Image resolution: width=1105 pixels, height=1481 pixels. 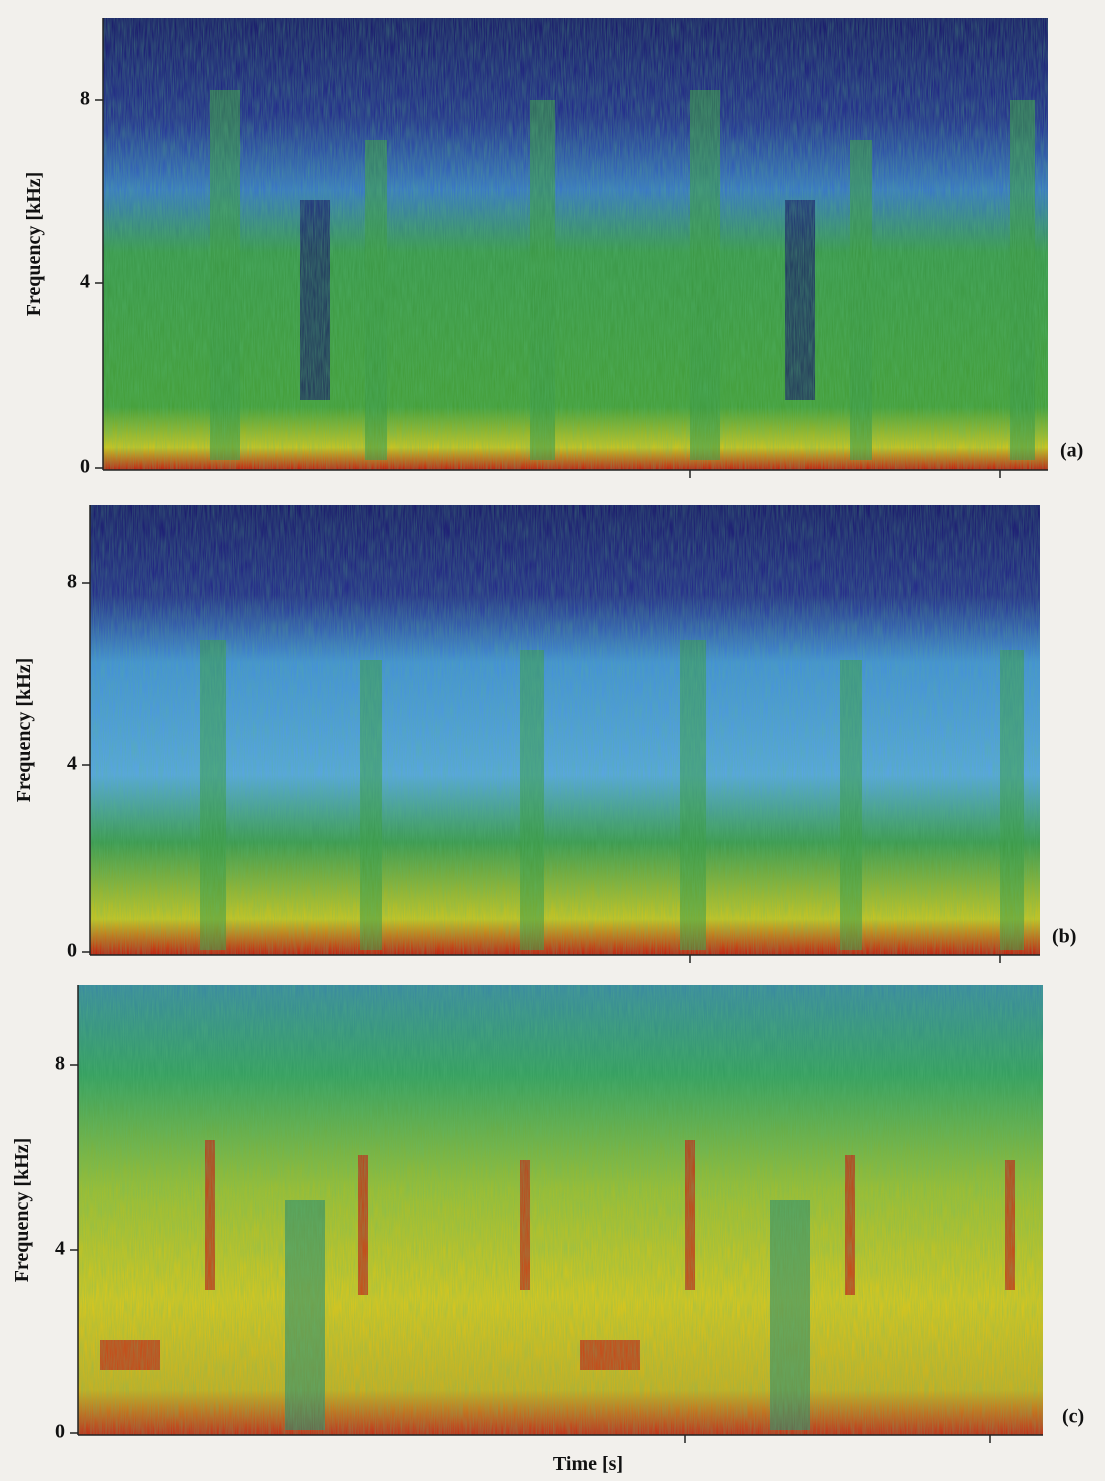 I want to click on panel-label: (a), so click(x=1071, y=451).